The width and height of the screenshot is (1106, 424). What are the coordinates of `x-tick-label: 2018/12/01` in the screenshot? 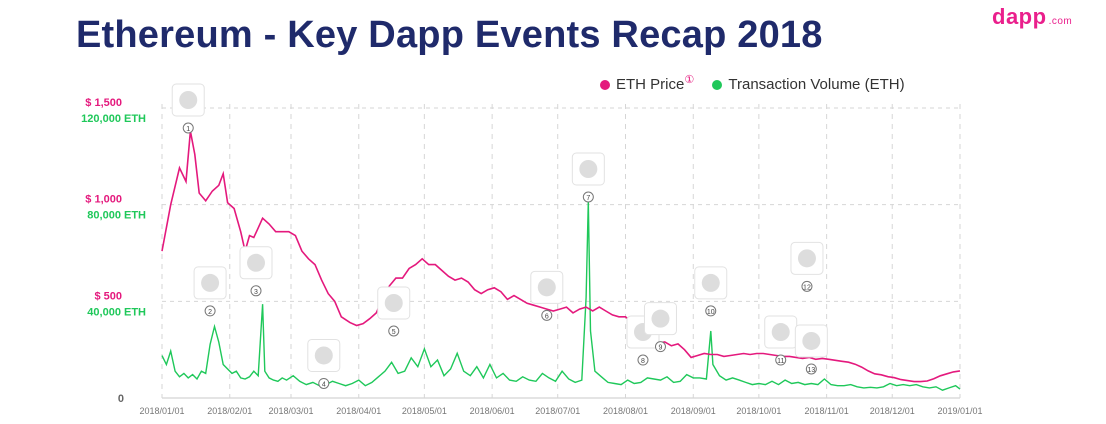 It's located at (892, 411).